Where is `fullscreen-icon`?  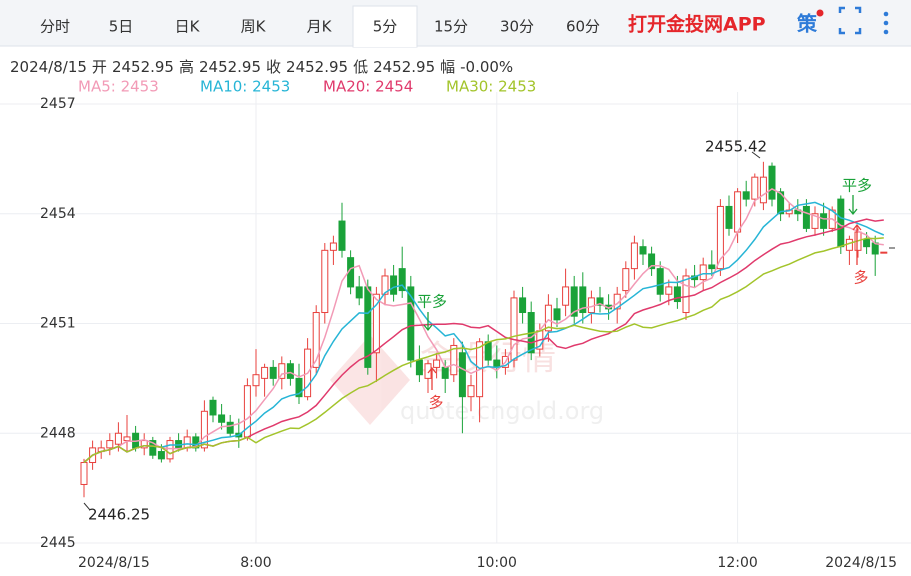 fullscreen-icon is located at coordinates (850, 20).